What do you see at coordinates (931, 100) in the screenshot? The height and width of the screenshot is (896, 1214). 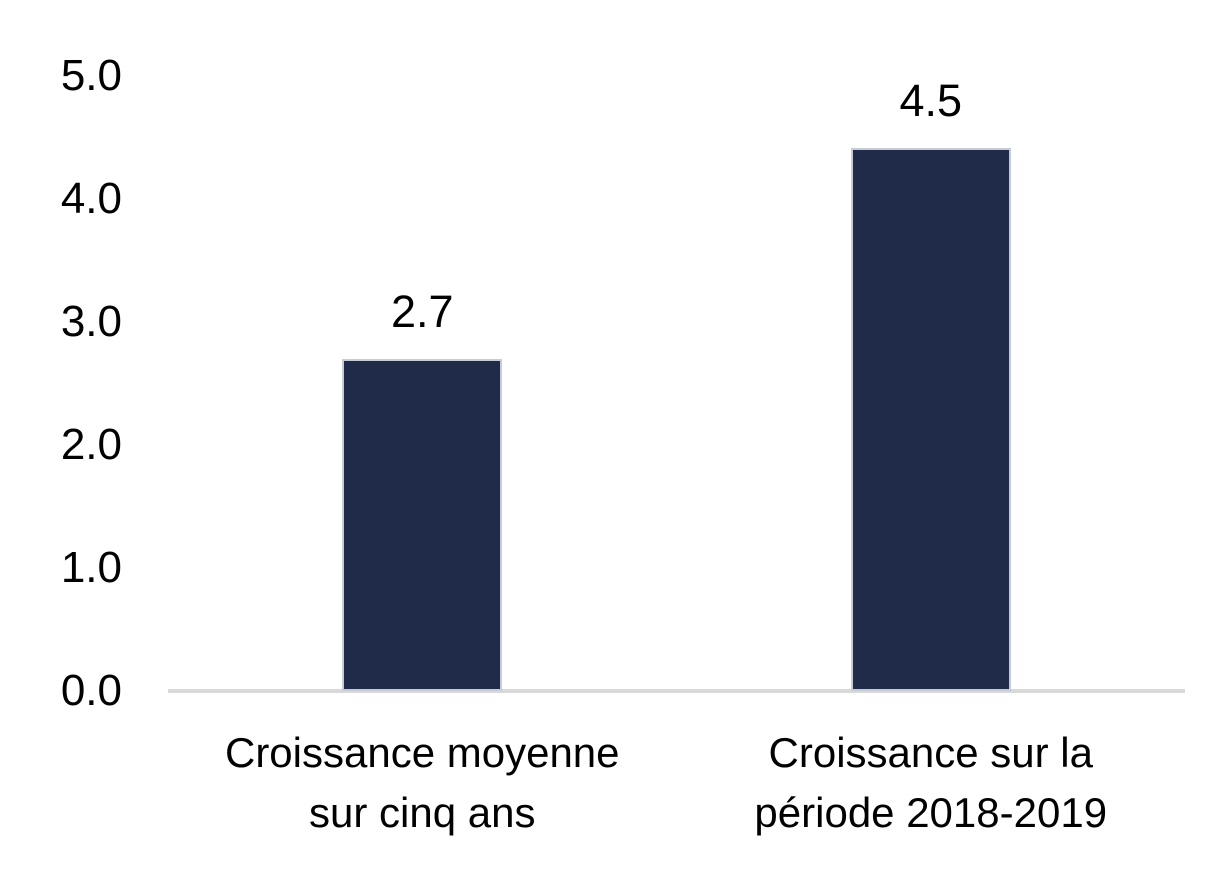 I see `bar-value-label: 4.5` at bounding box center [931, 100].